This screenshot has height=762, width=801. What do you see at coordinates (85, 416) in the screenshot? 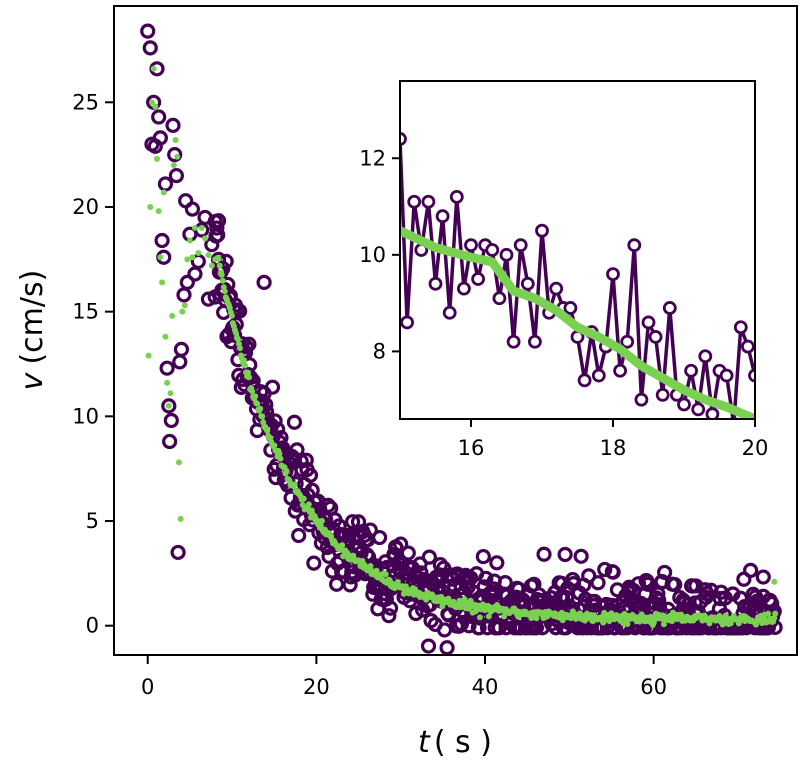
I see `y-tick-label: 10` at bounding box center [85, 416].